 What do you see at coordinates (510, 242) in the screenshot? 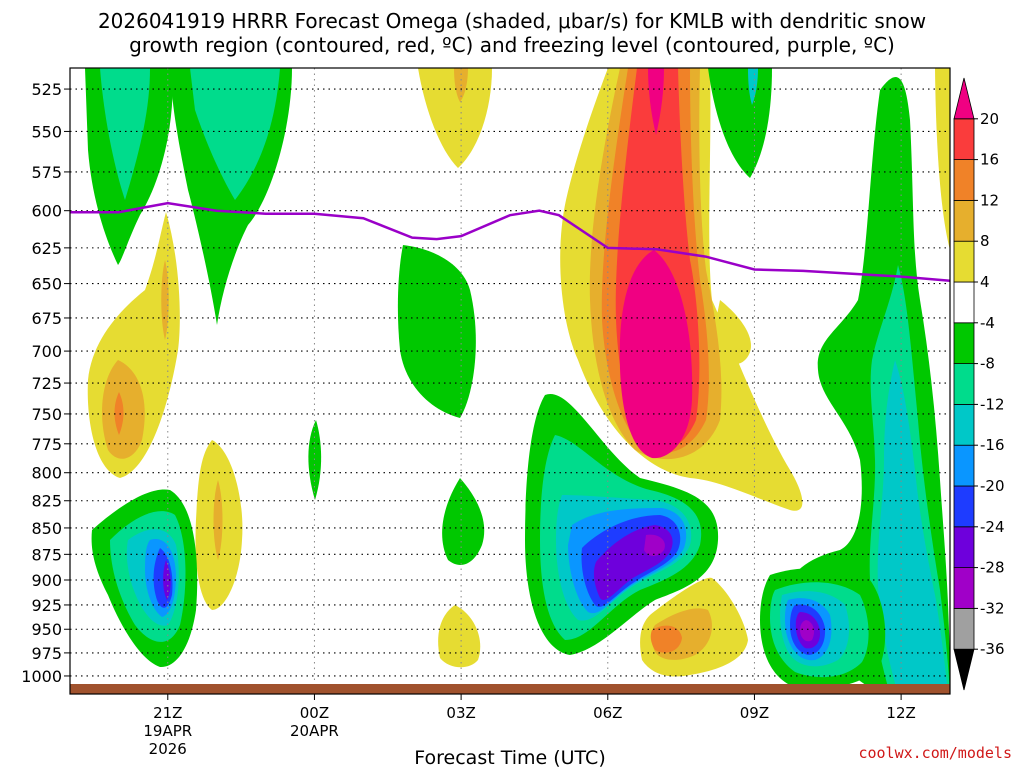
I see `freezing-level-line` at bounding box center [510, 242].